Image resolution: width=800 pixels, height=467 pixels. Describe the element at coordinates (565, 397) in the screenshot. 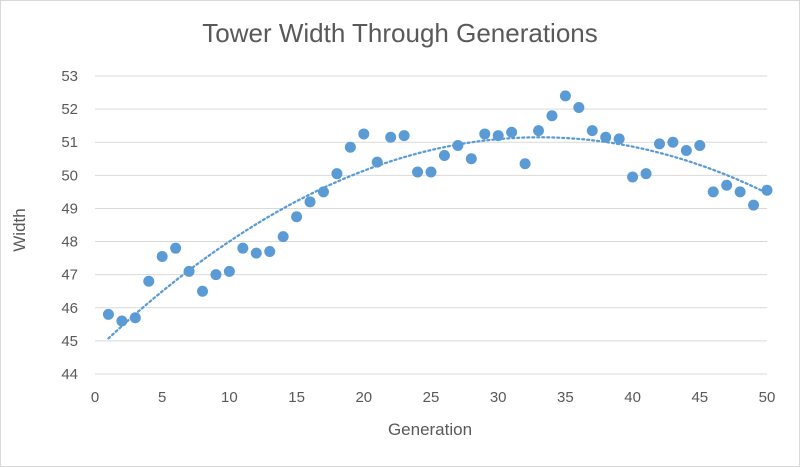

I see `x-tick-label: 35` at that location.